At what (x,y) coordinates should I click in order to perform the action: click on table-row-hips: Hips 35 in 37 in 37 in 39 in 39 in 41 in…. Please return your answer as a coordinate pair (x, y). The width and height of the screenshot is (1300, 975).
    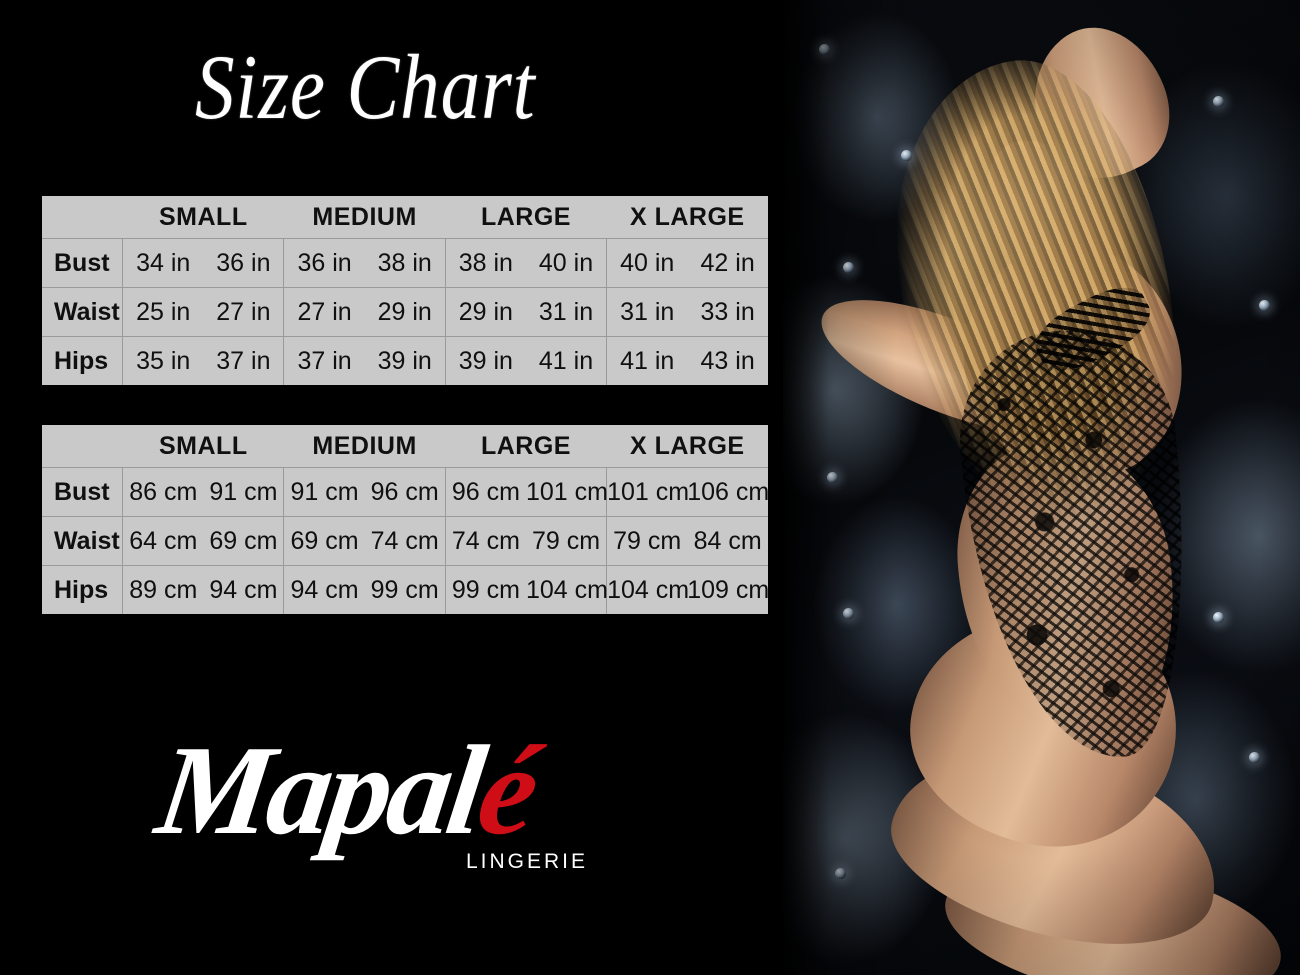
    Looking at the image, I should click on (405, 360).